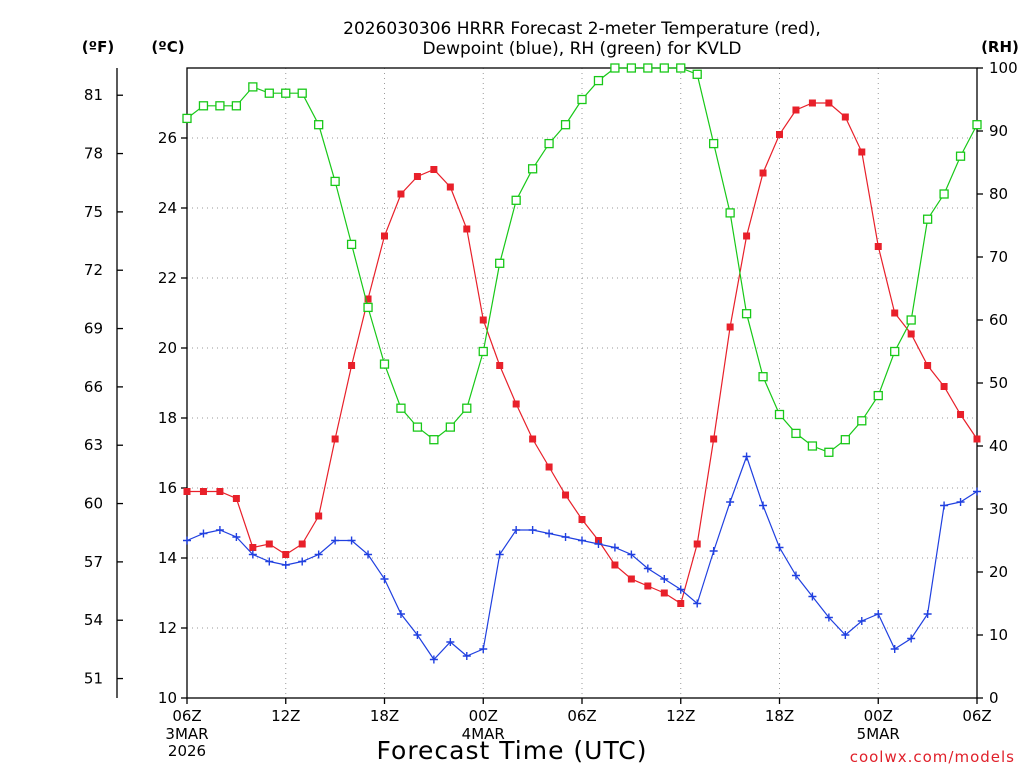  What do you see at coordinates (167, 698) in the screenshot?
I see `celsius-tick-label: 10` at bounding box center [167, 698].